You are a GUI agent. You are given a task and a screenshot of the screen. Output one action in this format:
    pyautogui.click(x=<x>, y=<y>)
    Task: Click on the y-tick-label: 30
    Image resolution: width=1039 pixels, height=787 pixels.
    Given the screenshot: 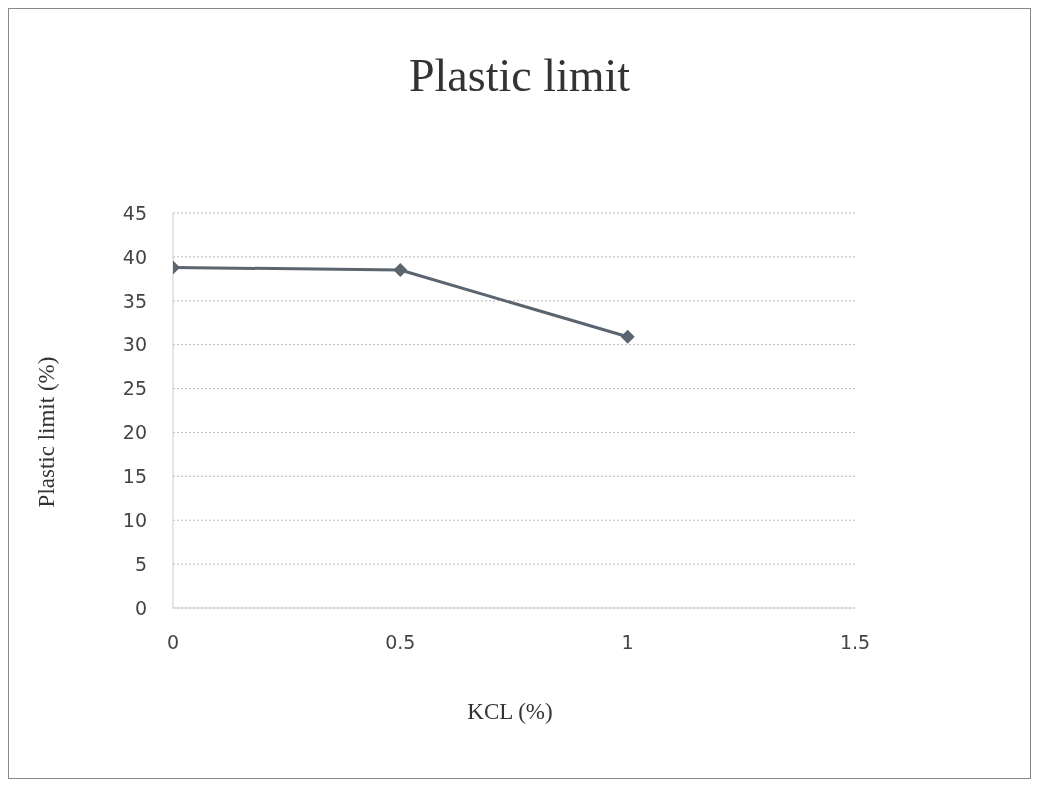 What is the action you would take?
    pyautogui.click(x=134, y=344)
    